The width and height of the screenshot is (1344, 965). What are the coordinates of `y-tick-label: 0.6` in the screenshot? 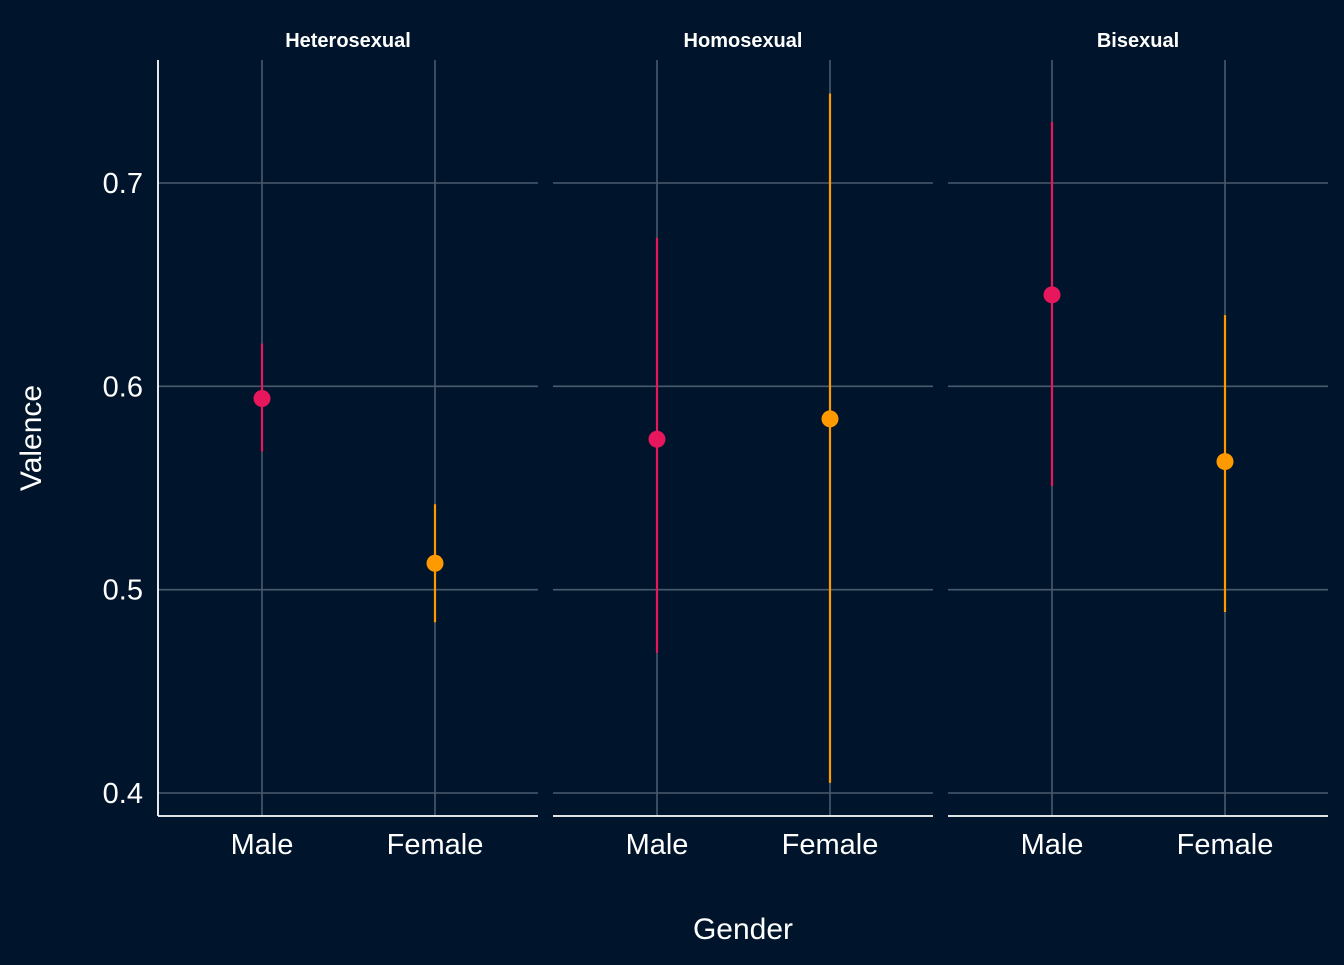 It's located at (123, 387).